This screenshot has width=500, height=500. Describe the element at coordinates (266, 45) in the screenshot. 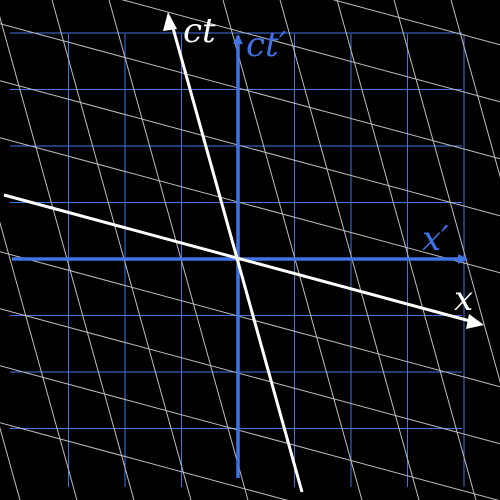

I see `ct-prime-label: ct′` at that location.